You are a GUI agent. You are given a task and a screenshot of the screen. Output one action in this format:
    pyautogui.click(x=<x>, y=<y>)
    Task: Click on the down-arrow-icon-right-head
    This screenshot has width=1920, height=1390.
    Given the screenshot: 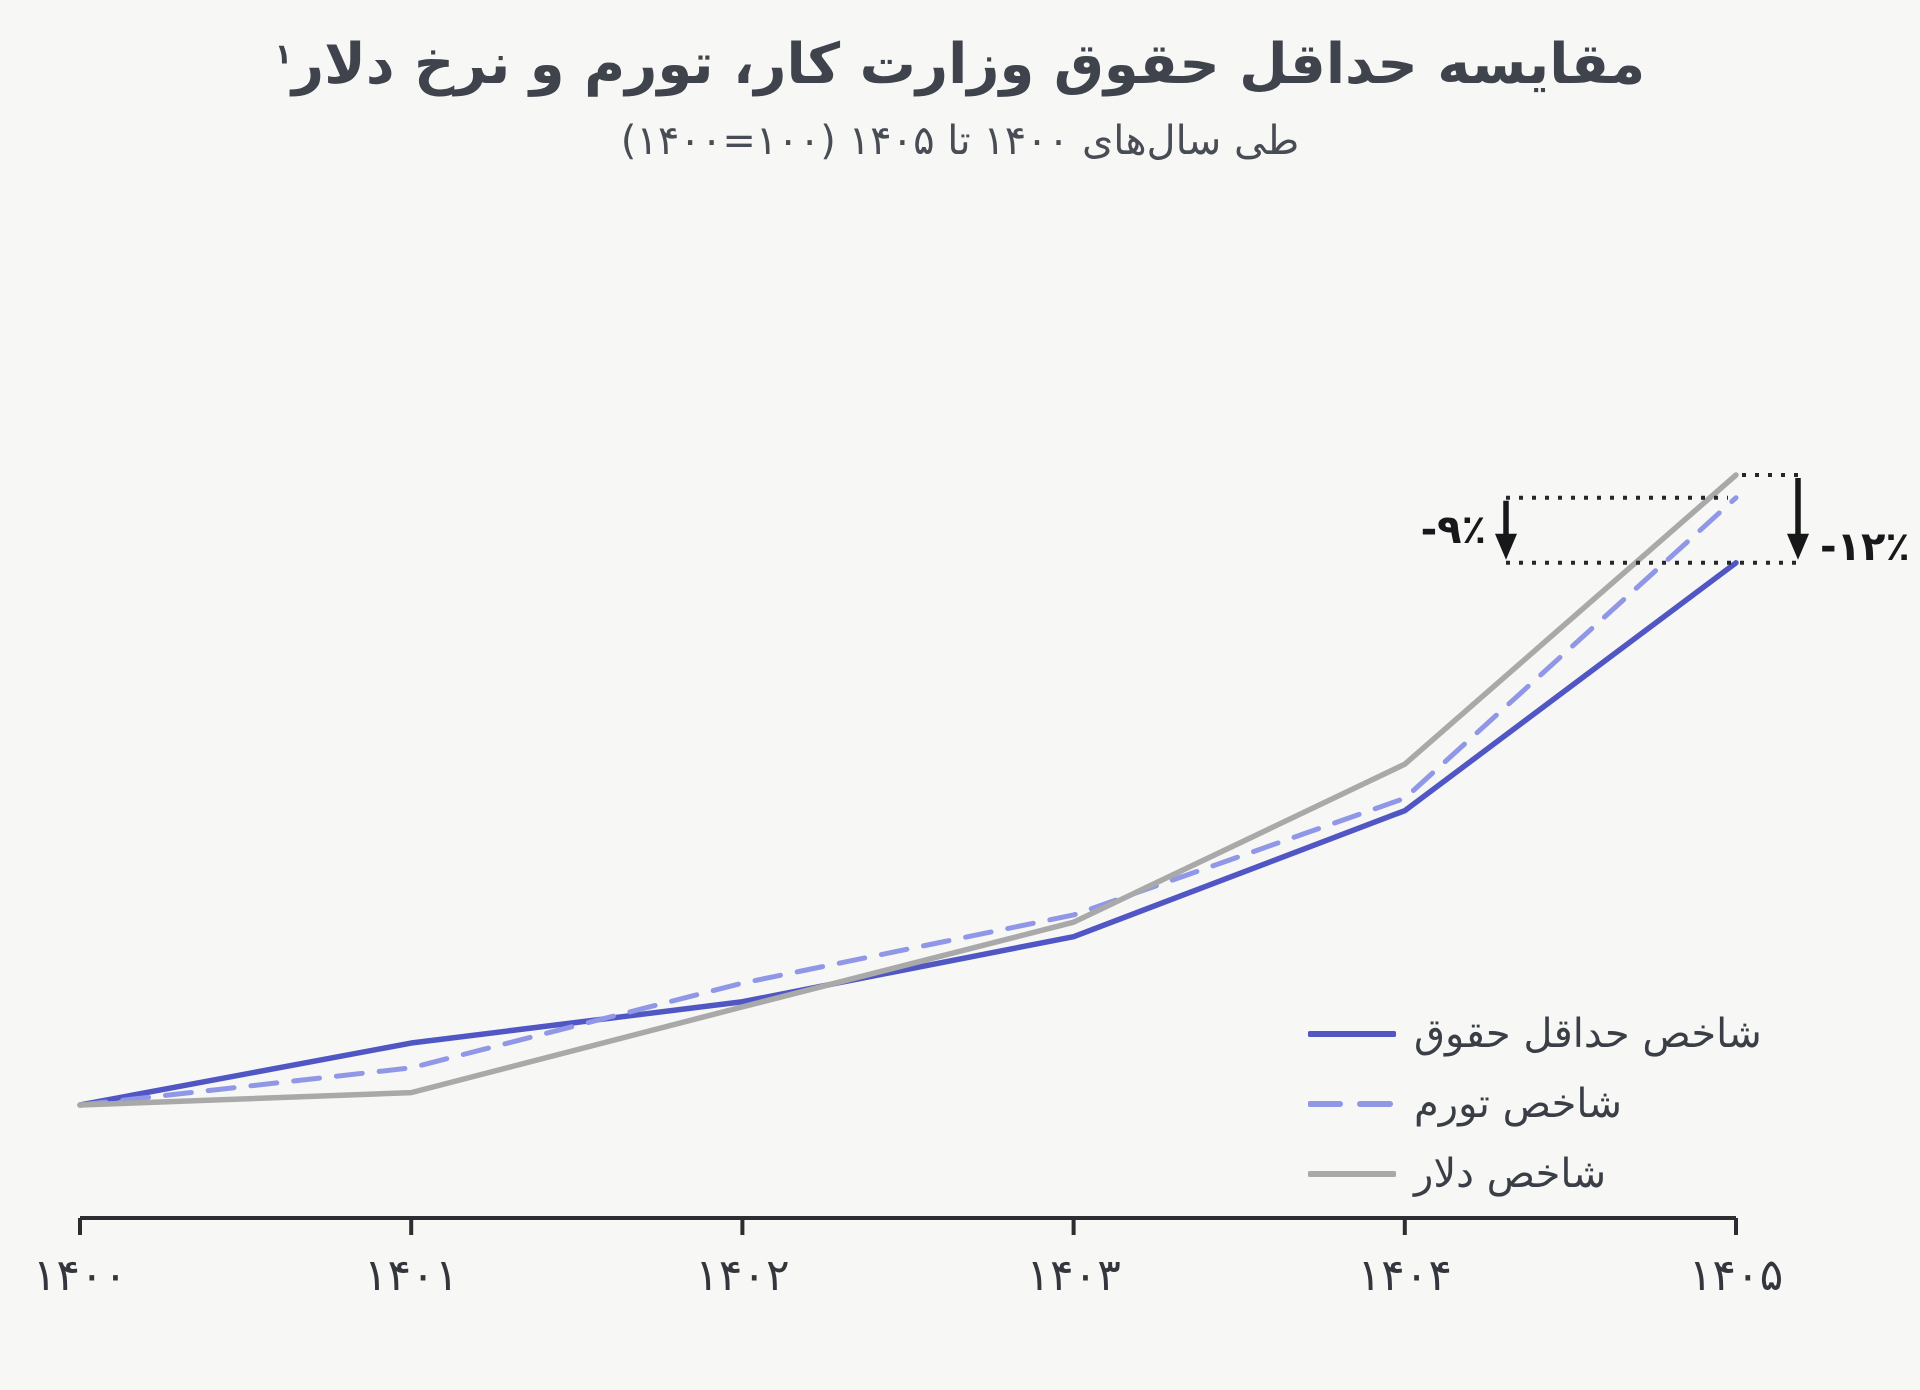 What is the action you would take?
    pyautogui.click(x=1798, y=546)
    